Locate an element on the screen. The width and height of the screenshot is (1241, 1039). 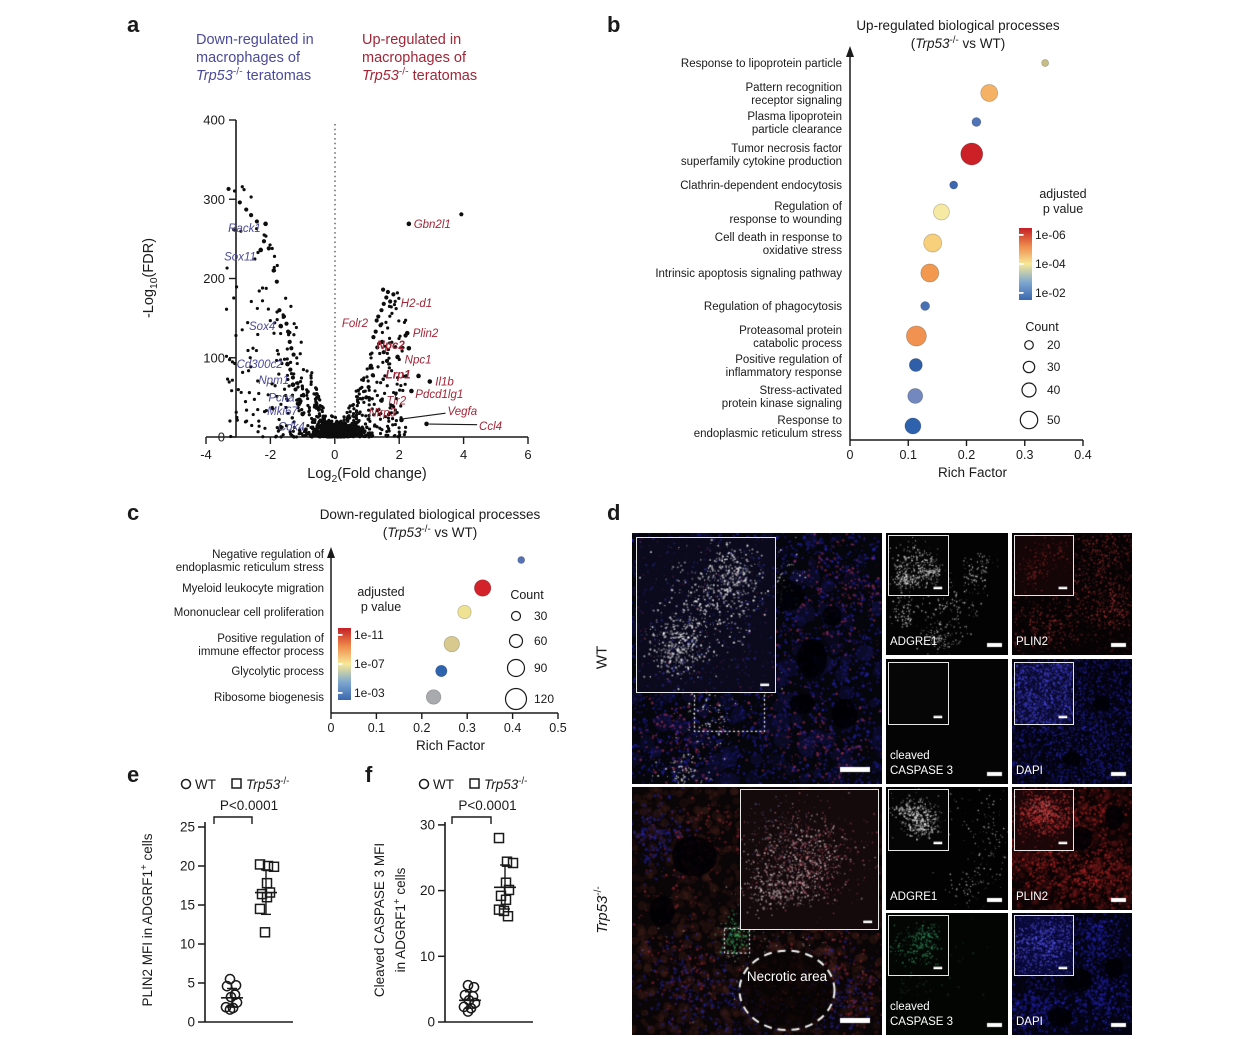
y-tick: 30 is located at coordinates (427, 824).